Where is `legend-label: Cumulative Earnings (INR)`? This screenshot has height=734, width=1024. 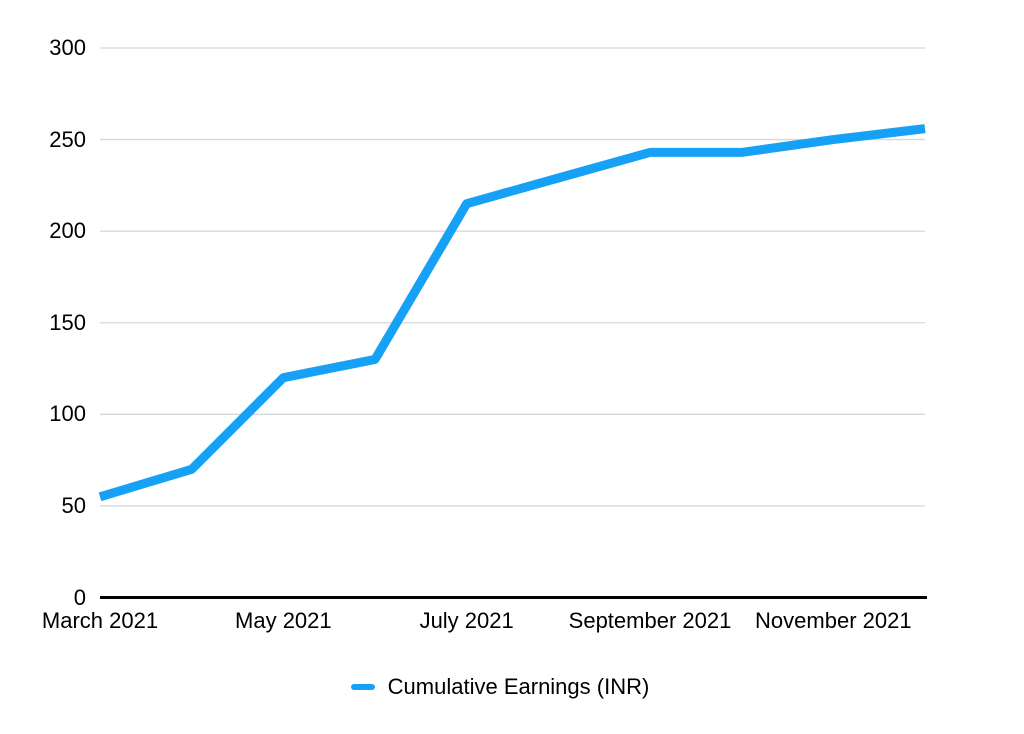 legend-label: Cumulative Earnings (INR) is located at coordinates (518, 686).